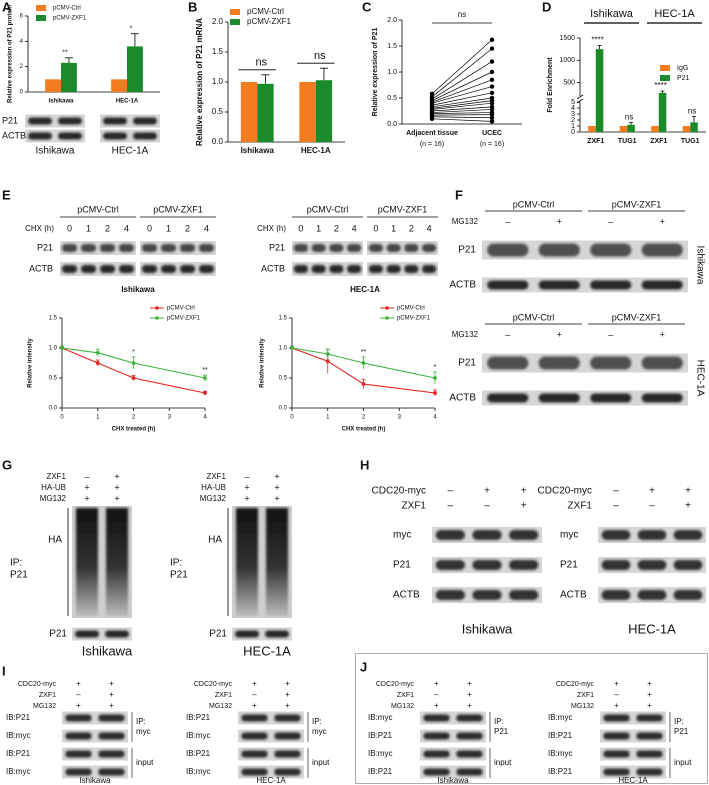 Image resolution: width=709 pixels, height=785 pixels. I want to click on n-label: (n = 16), so click(492, 144).